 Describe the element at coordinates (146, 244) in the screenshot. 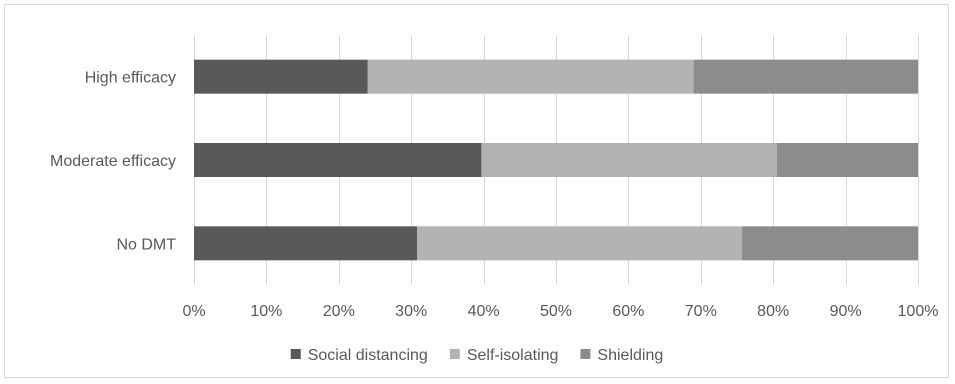

I see `category-label: No DMT` at that location.